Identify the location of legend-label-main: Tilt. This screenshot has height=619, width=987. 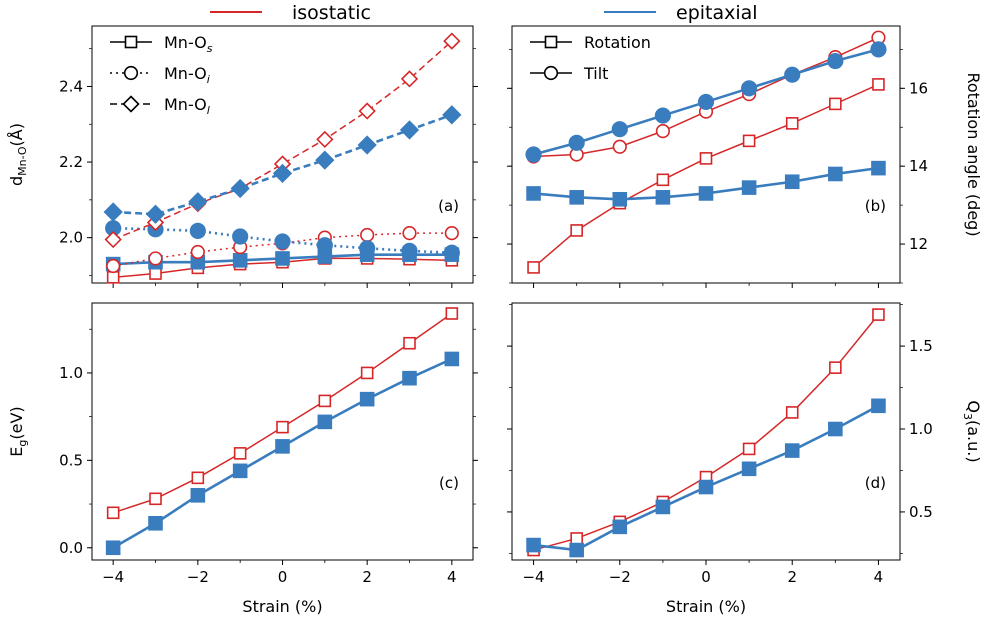
(595, 73).